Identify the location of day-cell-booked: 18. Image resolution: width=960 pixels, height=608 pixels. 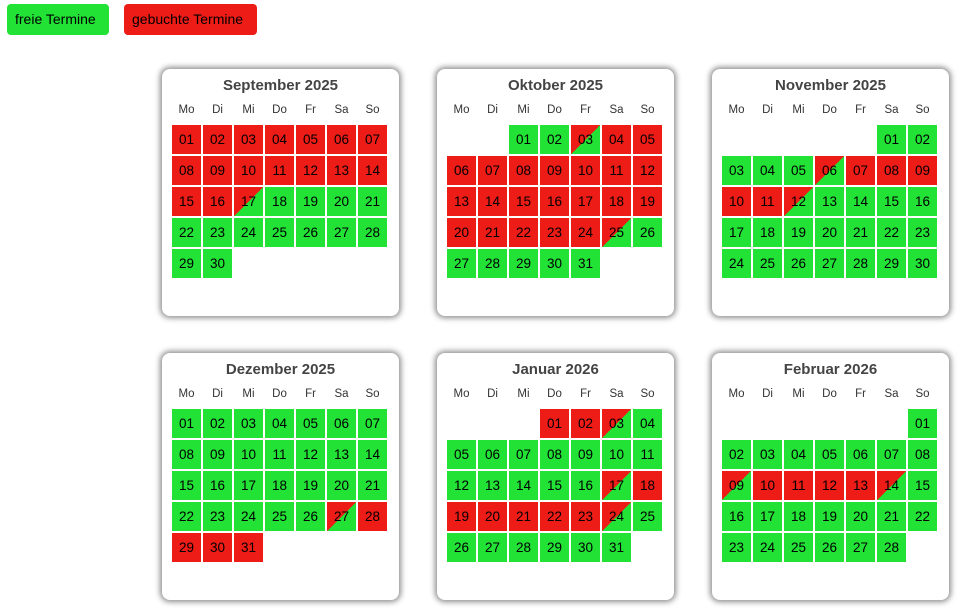
(647, 485).